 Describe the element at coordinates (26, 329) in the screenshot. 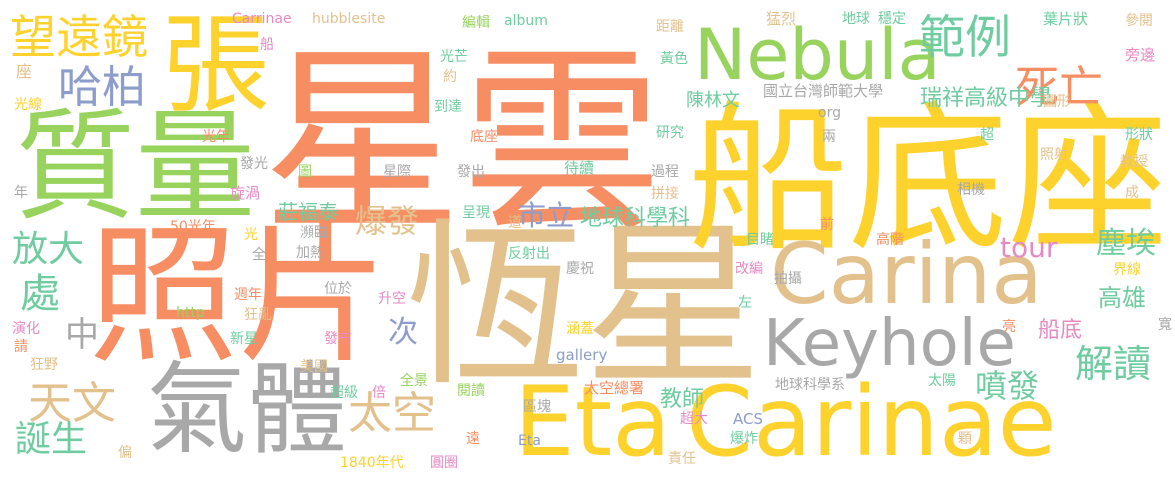

I see `word-yanhua: 演化` at that location.